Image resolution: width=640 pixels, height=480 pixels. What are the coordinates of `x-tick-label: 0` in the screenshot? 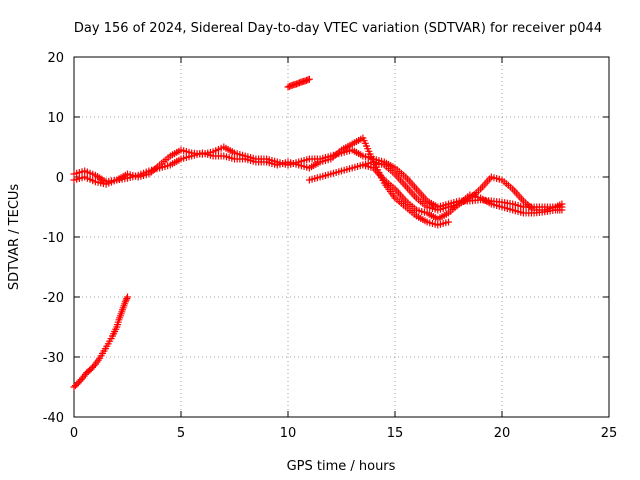 It's located at (74, 433).